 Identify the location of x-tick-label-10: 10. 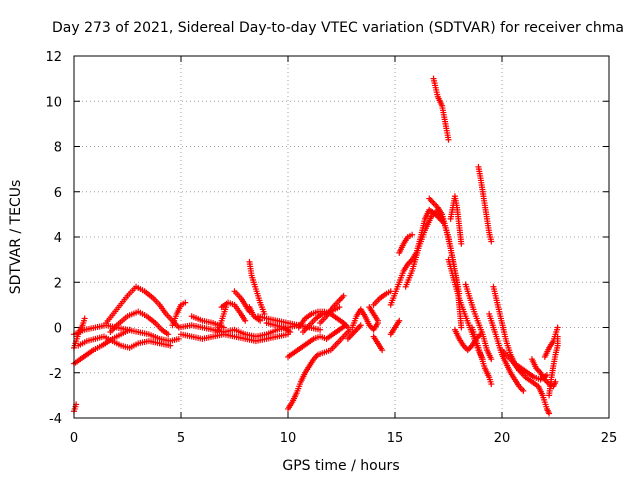
(288, 438).